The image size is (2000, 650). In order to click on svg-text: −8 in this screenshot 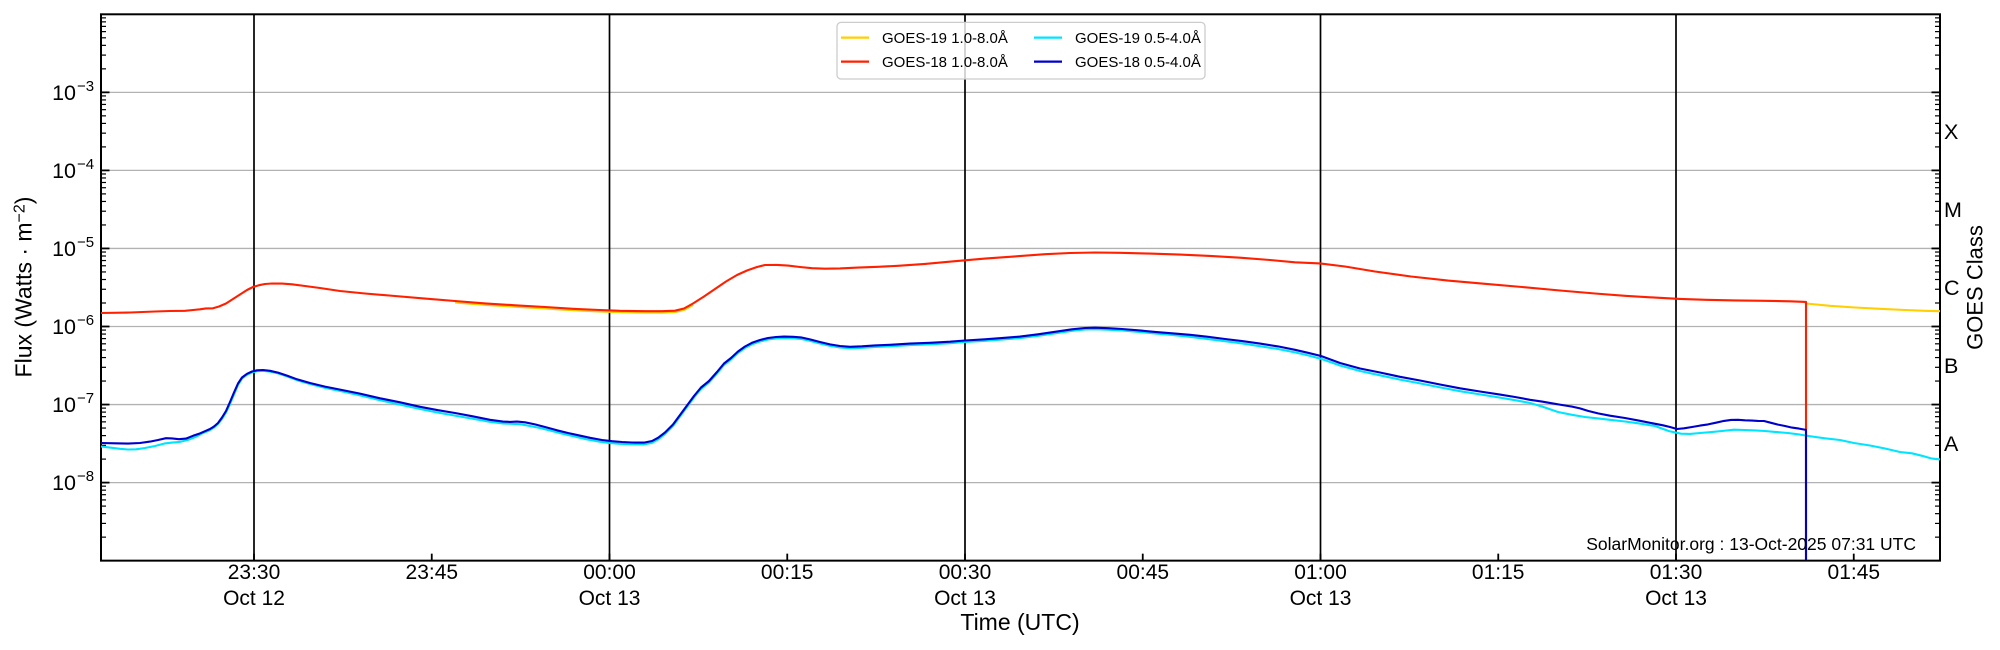, I will do `click(85, 476)`.